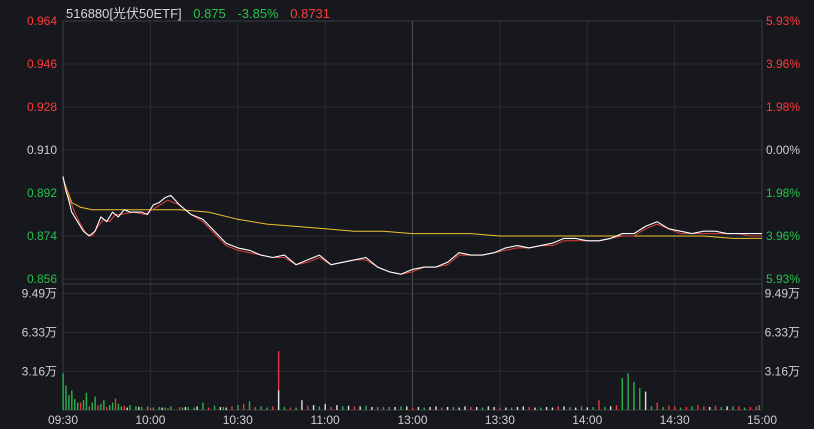 This screenshot has width=814, height=429. Describe the element at coordinates (325, 420) in the screenshot. I see `x-tick-label: 11:00` at that location.